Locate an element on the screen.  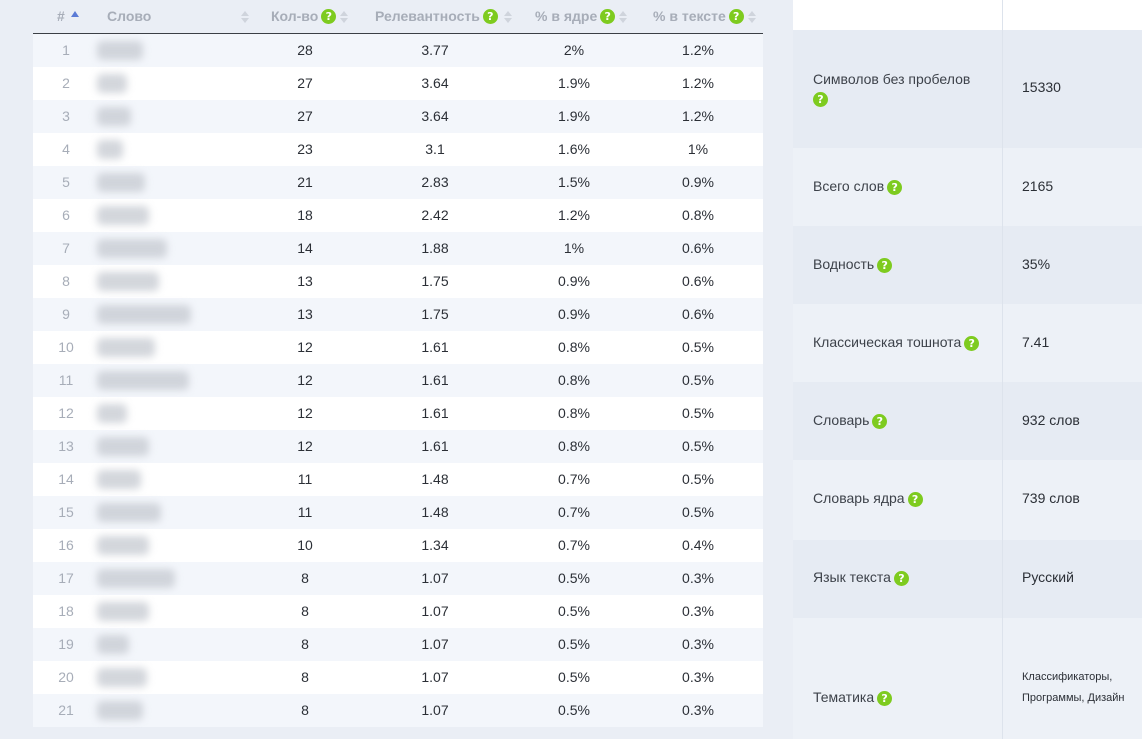
column-header-core-percent: % в ядре ? is located at coordinates (581, 16).